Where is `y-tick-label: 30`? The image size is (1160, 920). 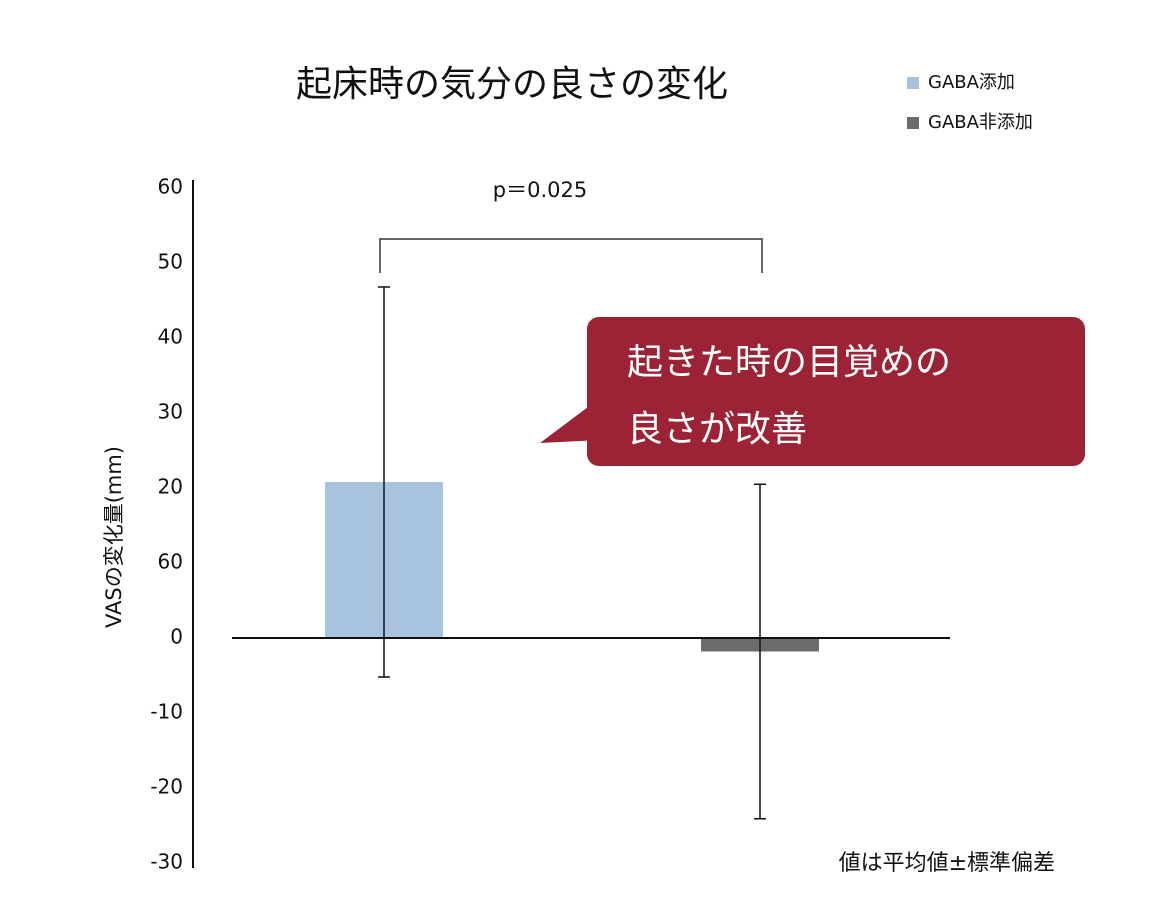 y-tick-label: 30 is located at coordinates (170, 412).